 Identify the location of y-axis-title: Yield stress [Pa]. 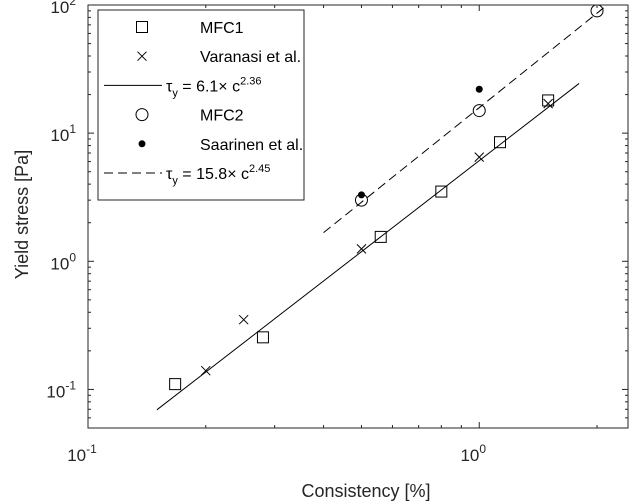
(22, 214).